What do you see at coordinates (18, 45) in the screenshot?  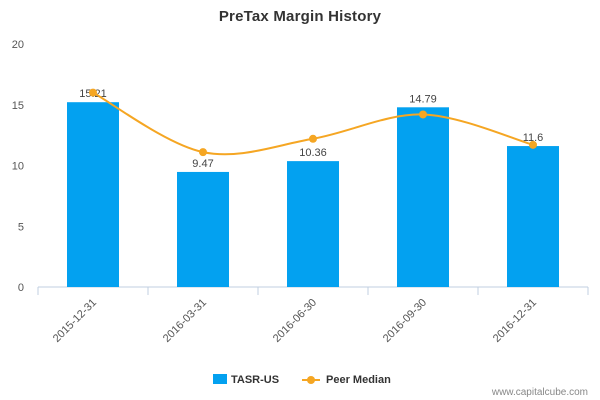 I see `y-tick-label: 20` at bounding box center [18, 45].